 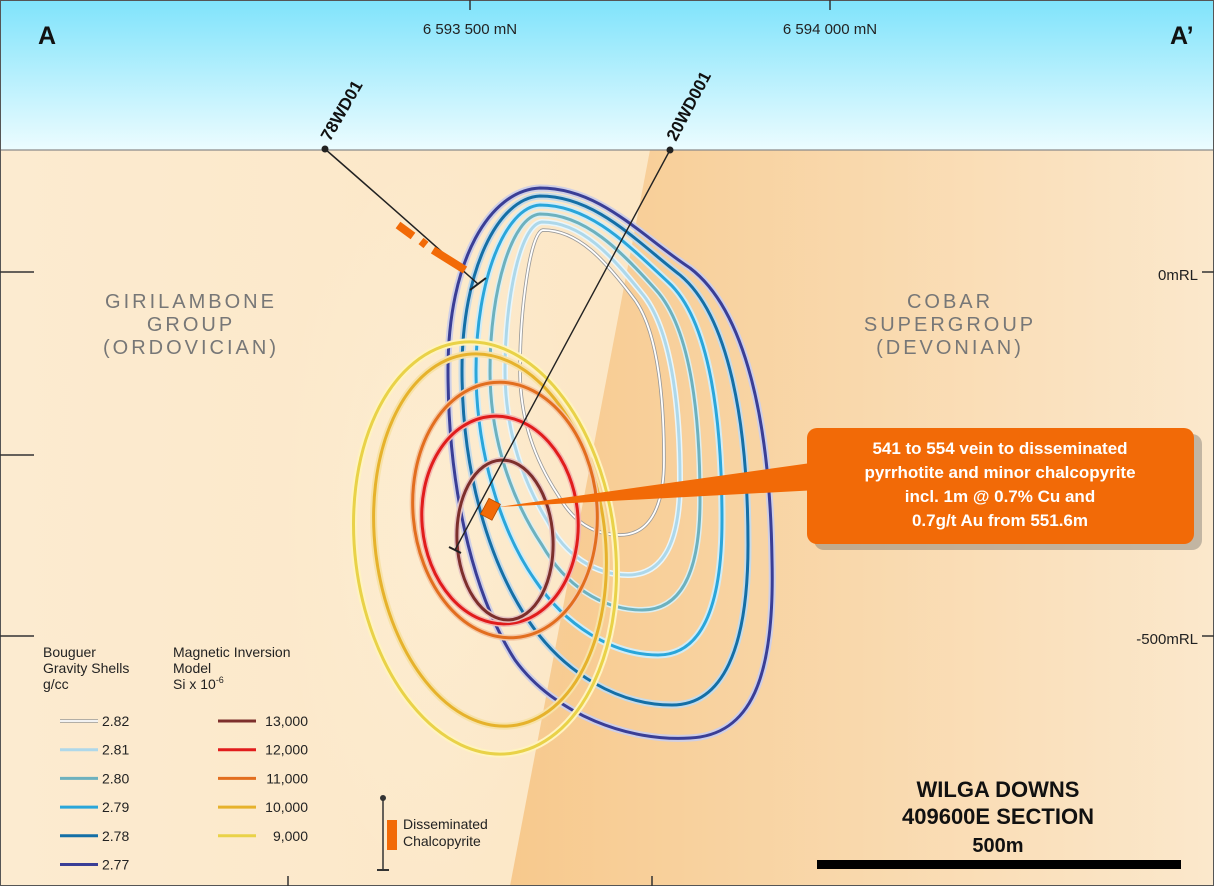 What do you see at coordinates (950, 348) in the screenshot?
I see `east-unit-line-3: (DEVONIAN)` at bounding box center [950, 348].